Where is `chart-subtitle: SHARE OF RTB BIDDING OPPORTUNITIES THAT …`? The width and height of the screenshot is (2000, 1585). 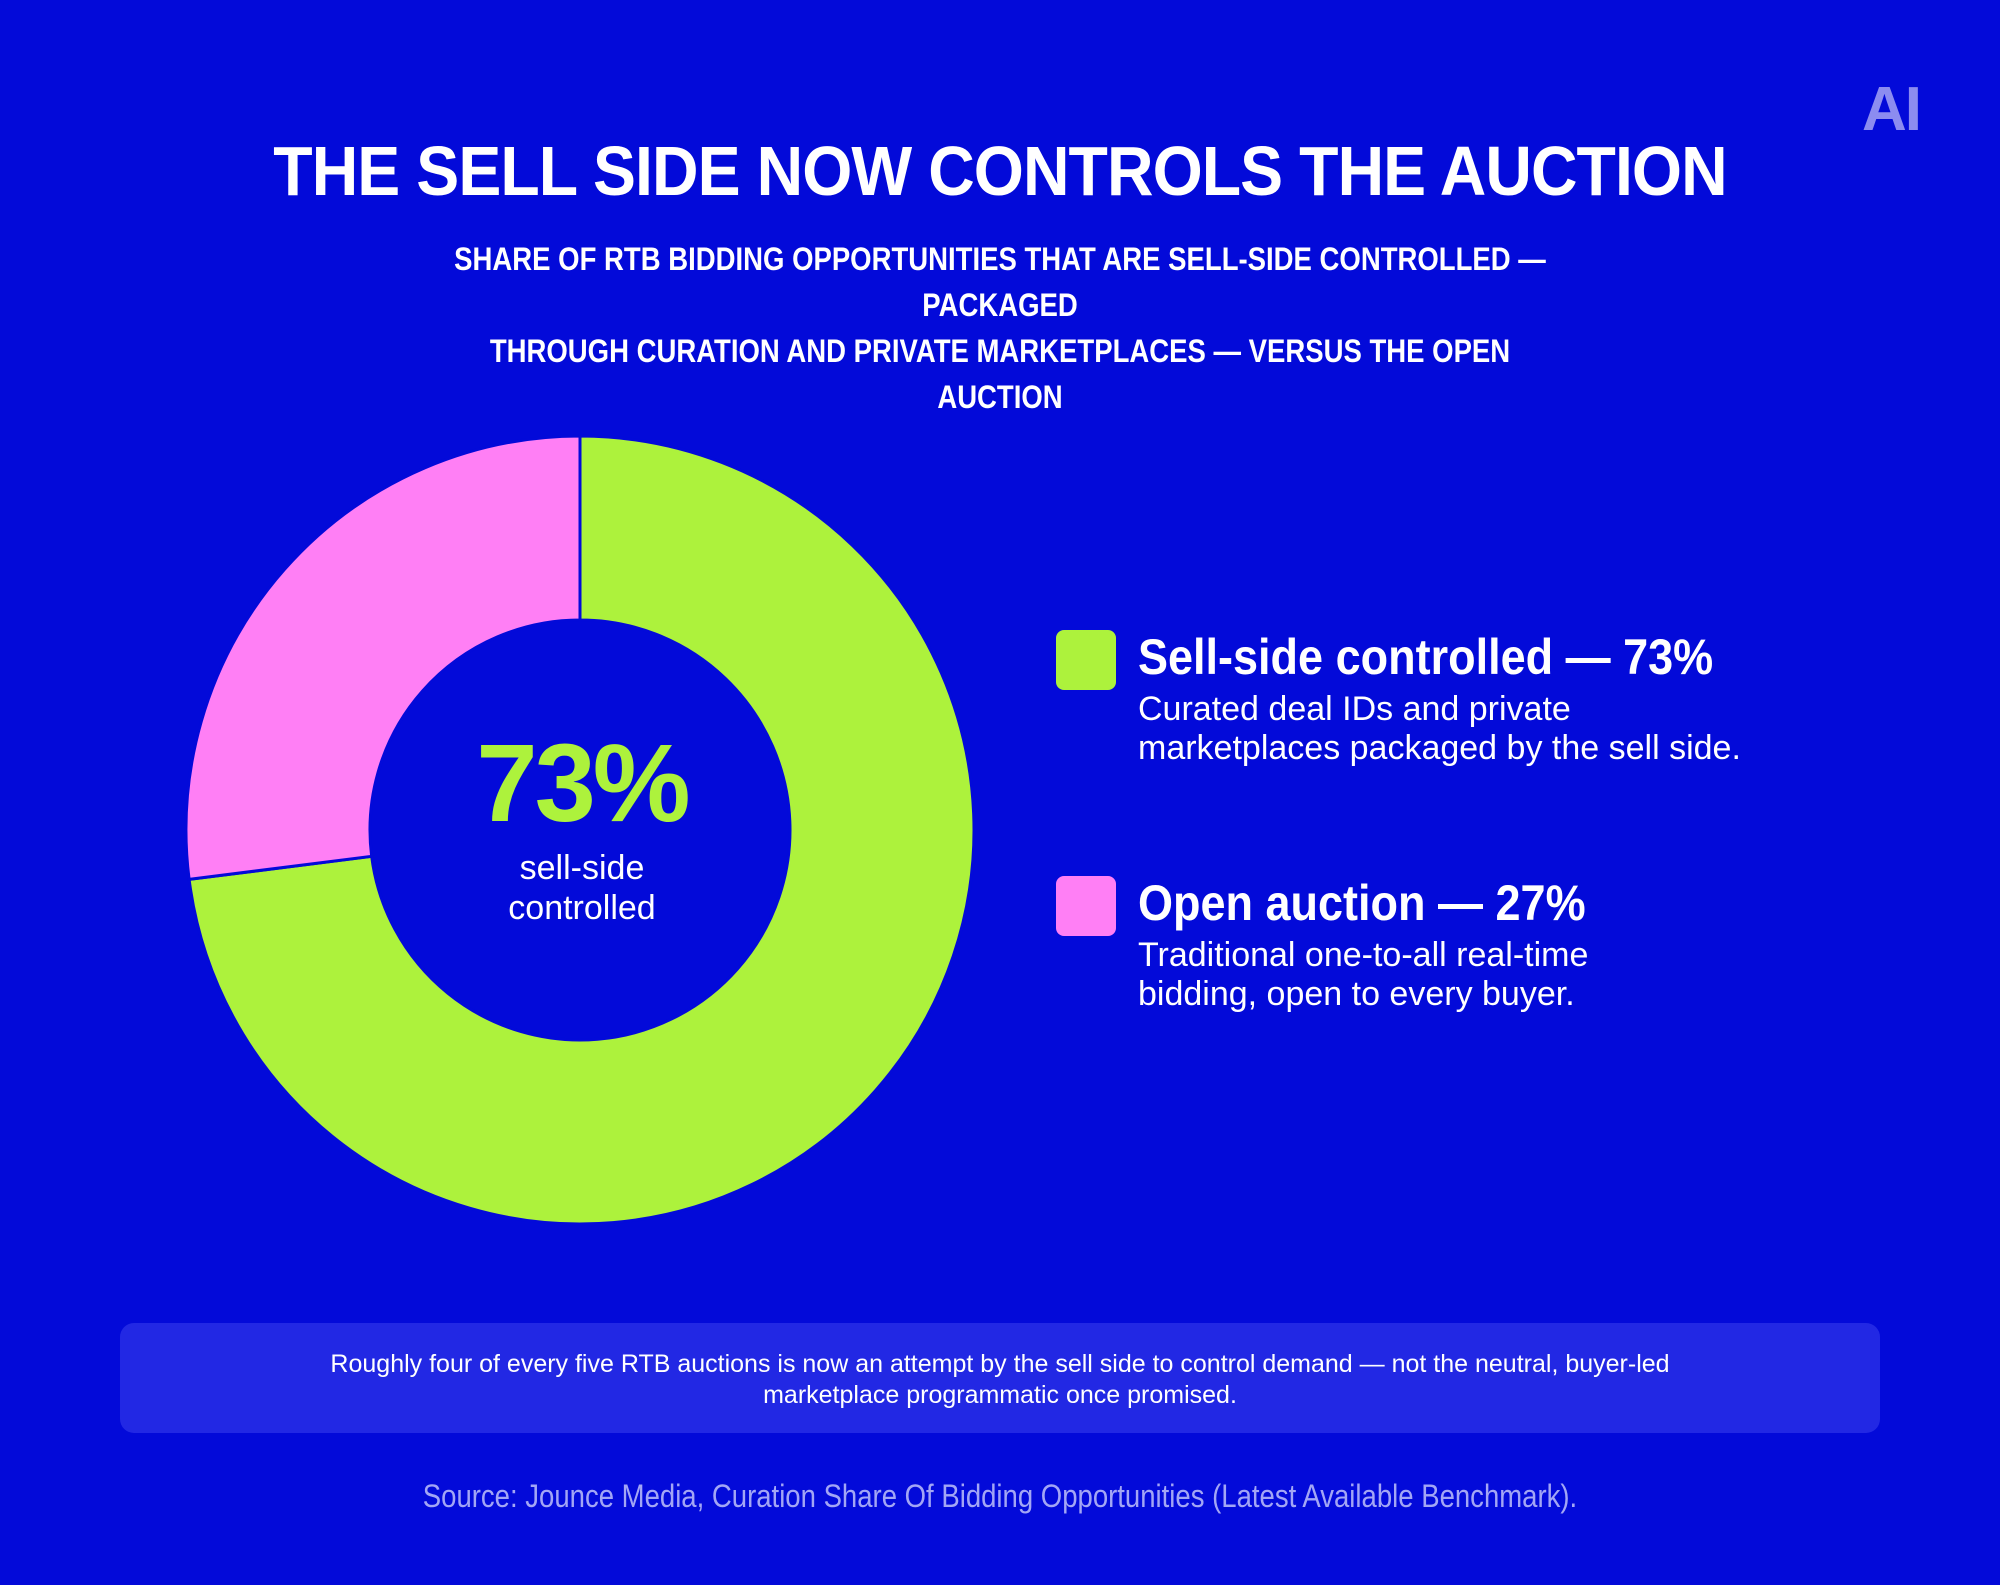 chart-subtitle: SHARE OF RTB BIDDING OPPORTUNITIES THAT … is located at coordinates (999, 328).